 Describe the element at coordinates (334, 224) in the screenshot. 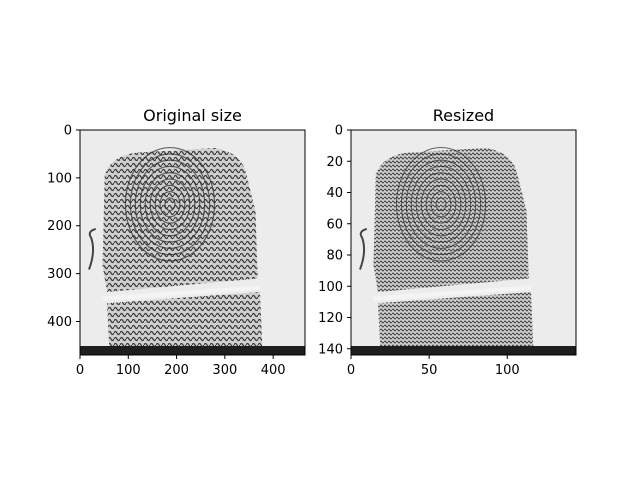

I see `y-tick-label: 60` at that location.